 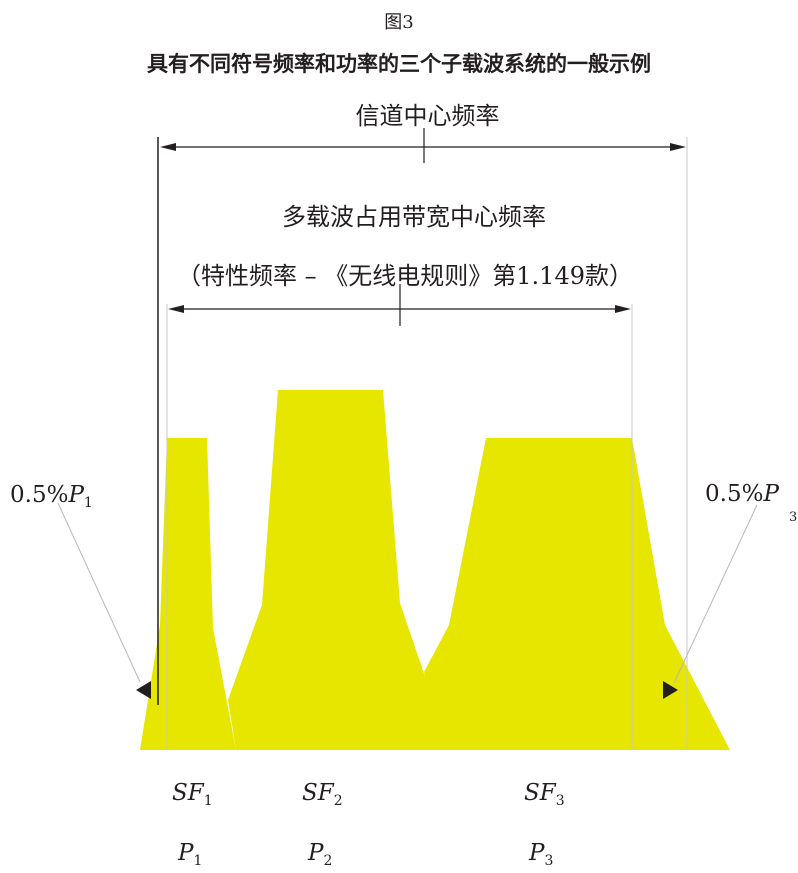 I want to click on channel-arrowhead-left, so click(x=168, y=147).